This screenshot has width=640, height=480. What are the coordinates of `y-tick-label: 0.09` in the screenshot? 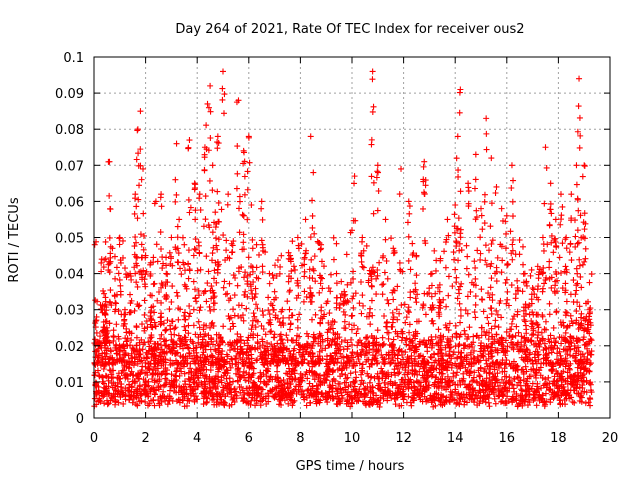 It's located at (69, 94).